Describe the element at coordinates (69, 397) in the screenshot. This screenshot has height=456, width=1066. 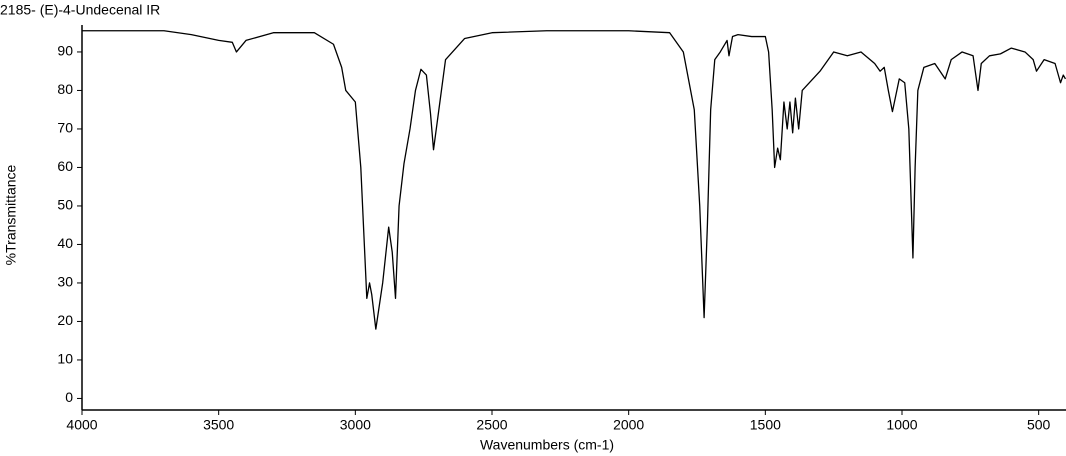
I see `y-tick-label: 0` at that location.